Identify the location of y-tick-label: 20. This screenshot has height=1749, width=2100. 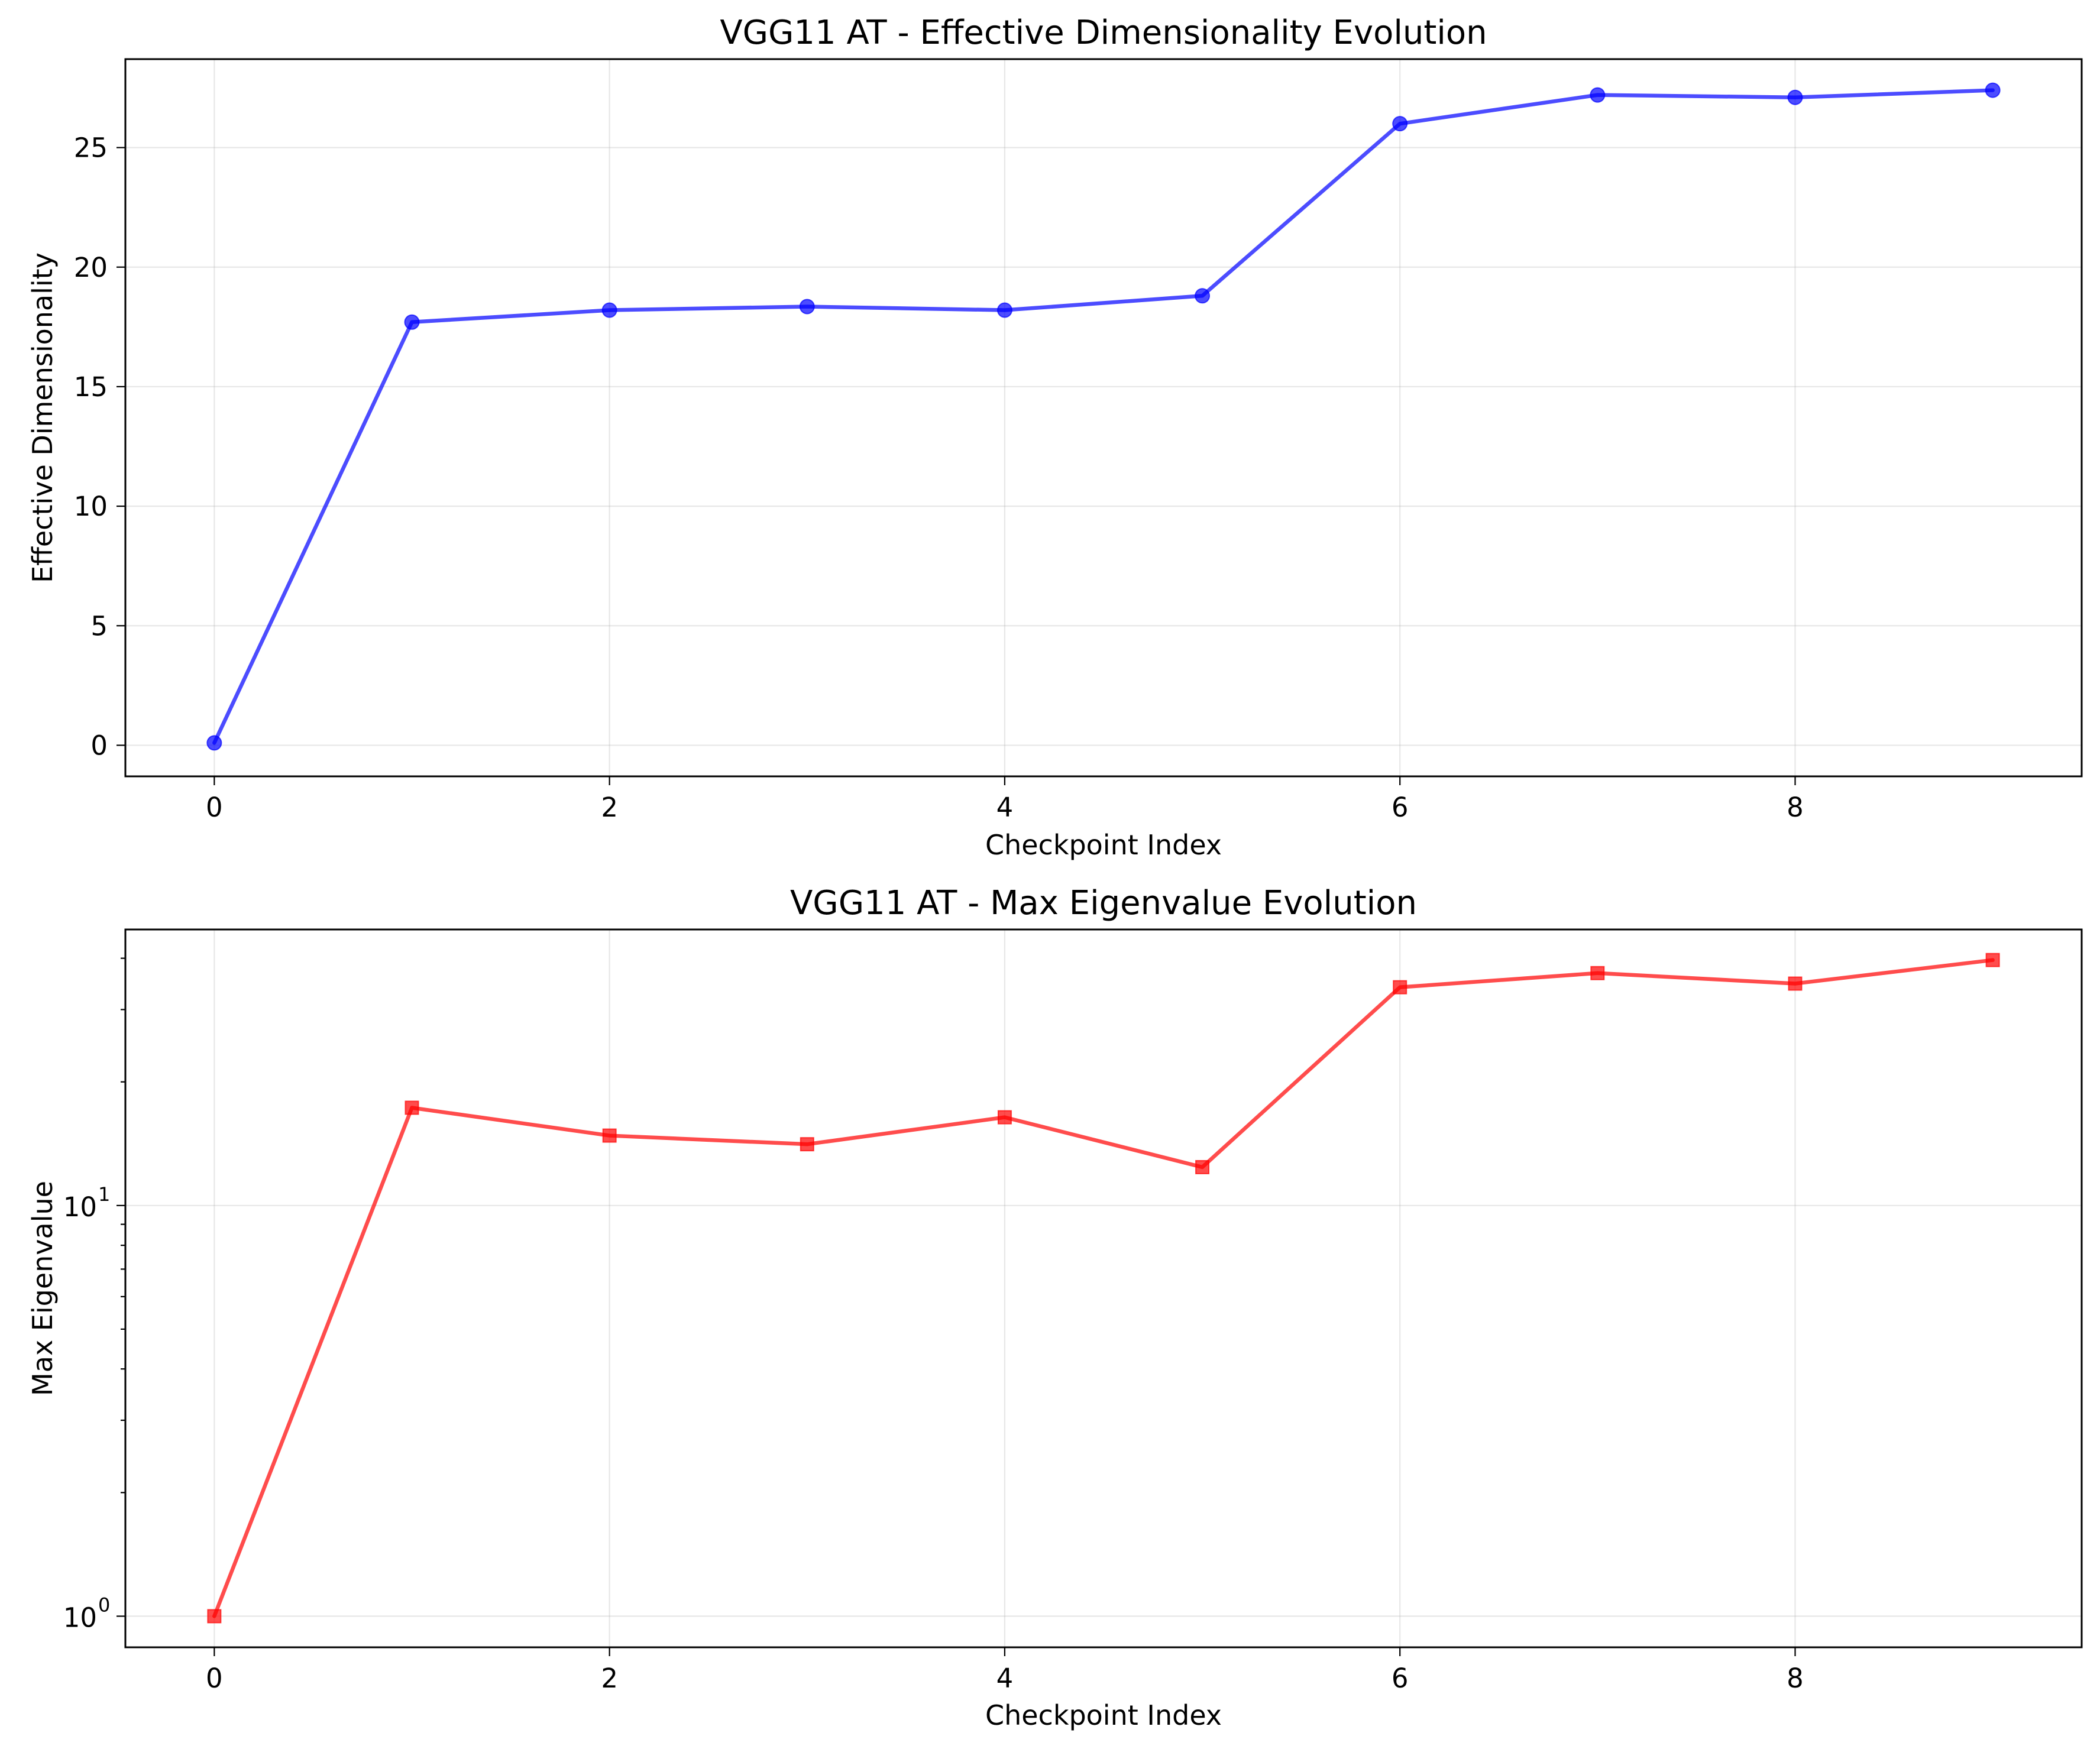
(91, 267).